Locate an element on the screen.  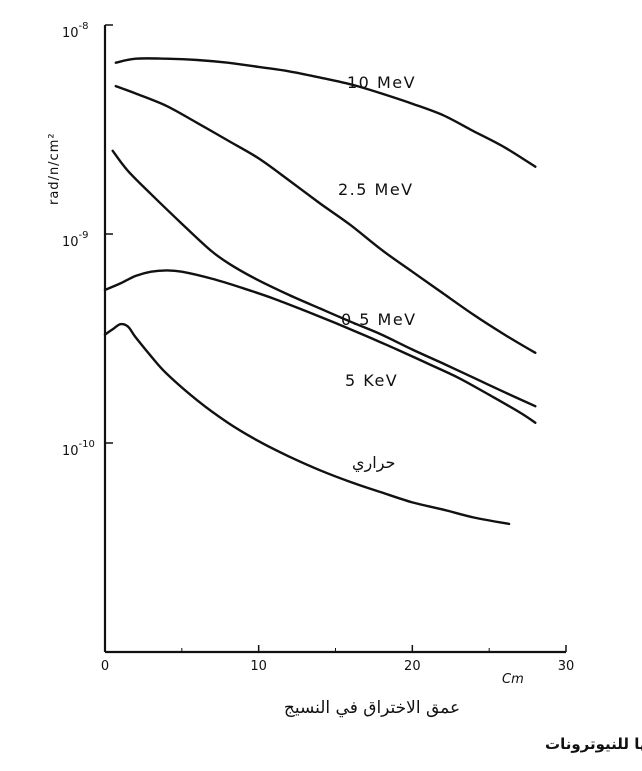
x-tick-label: 30 is located at coordinates (566, 666).